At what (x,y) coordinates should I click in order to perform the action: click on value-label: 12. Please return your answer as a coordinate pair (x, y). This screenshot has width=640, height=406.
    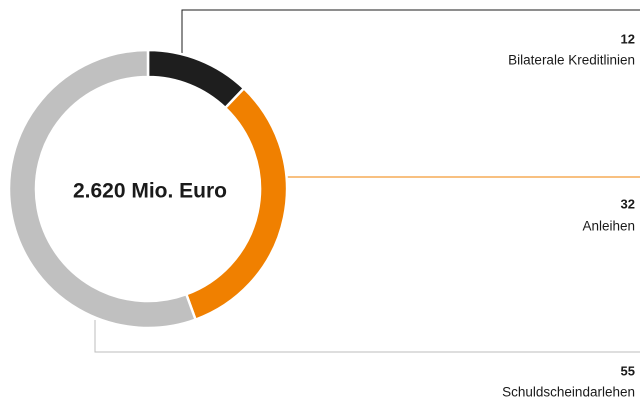
    Looking at the image, I should click on (628, 38).